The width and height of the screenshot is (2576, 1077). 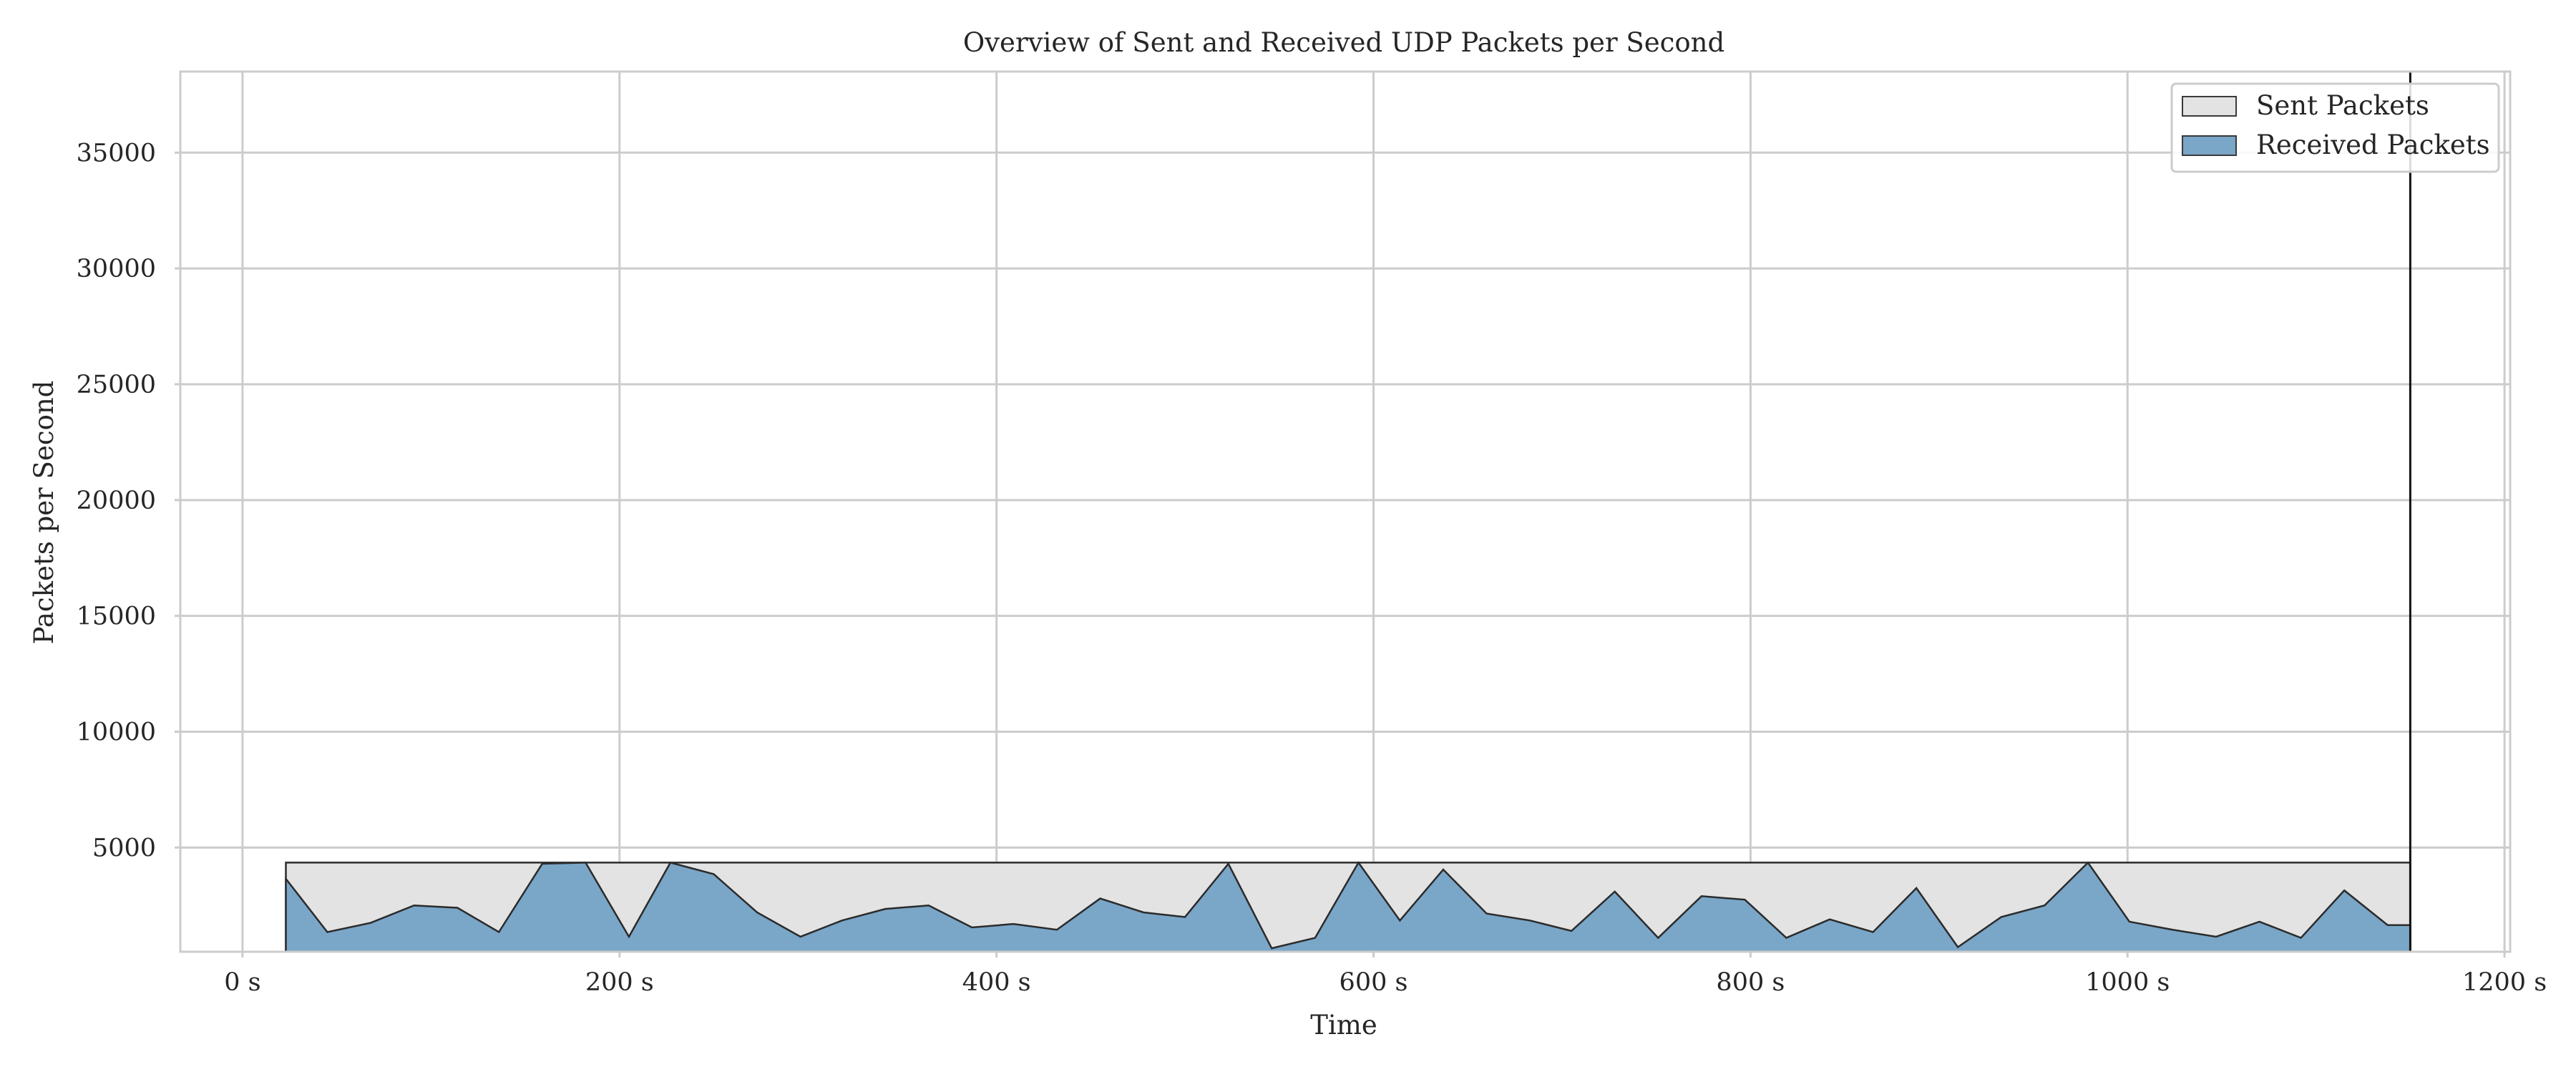 I want to click on y-tick-label: 35000, so click(x=116, y=153).